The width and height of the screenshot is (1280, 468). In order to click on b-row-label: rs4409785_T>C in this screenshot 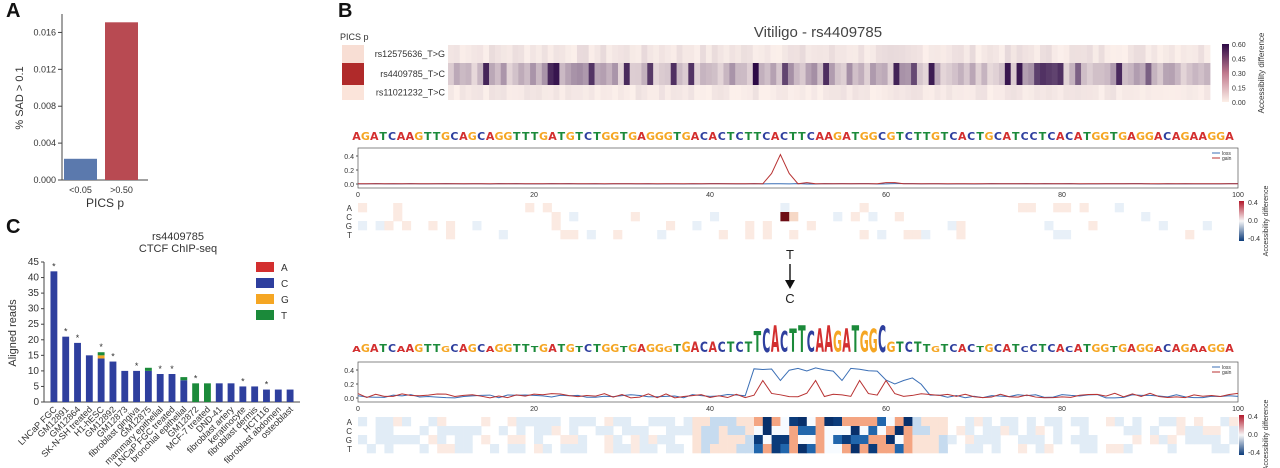, I will do `click(412, 74)`.